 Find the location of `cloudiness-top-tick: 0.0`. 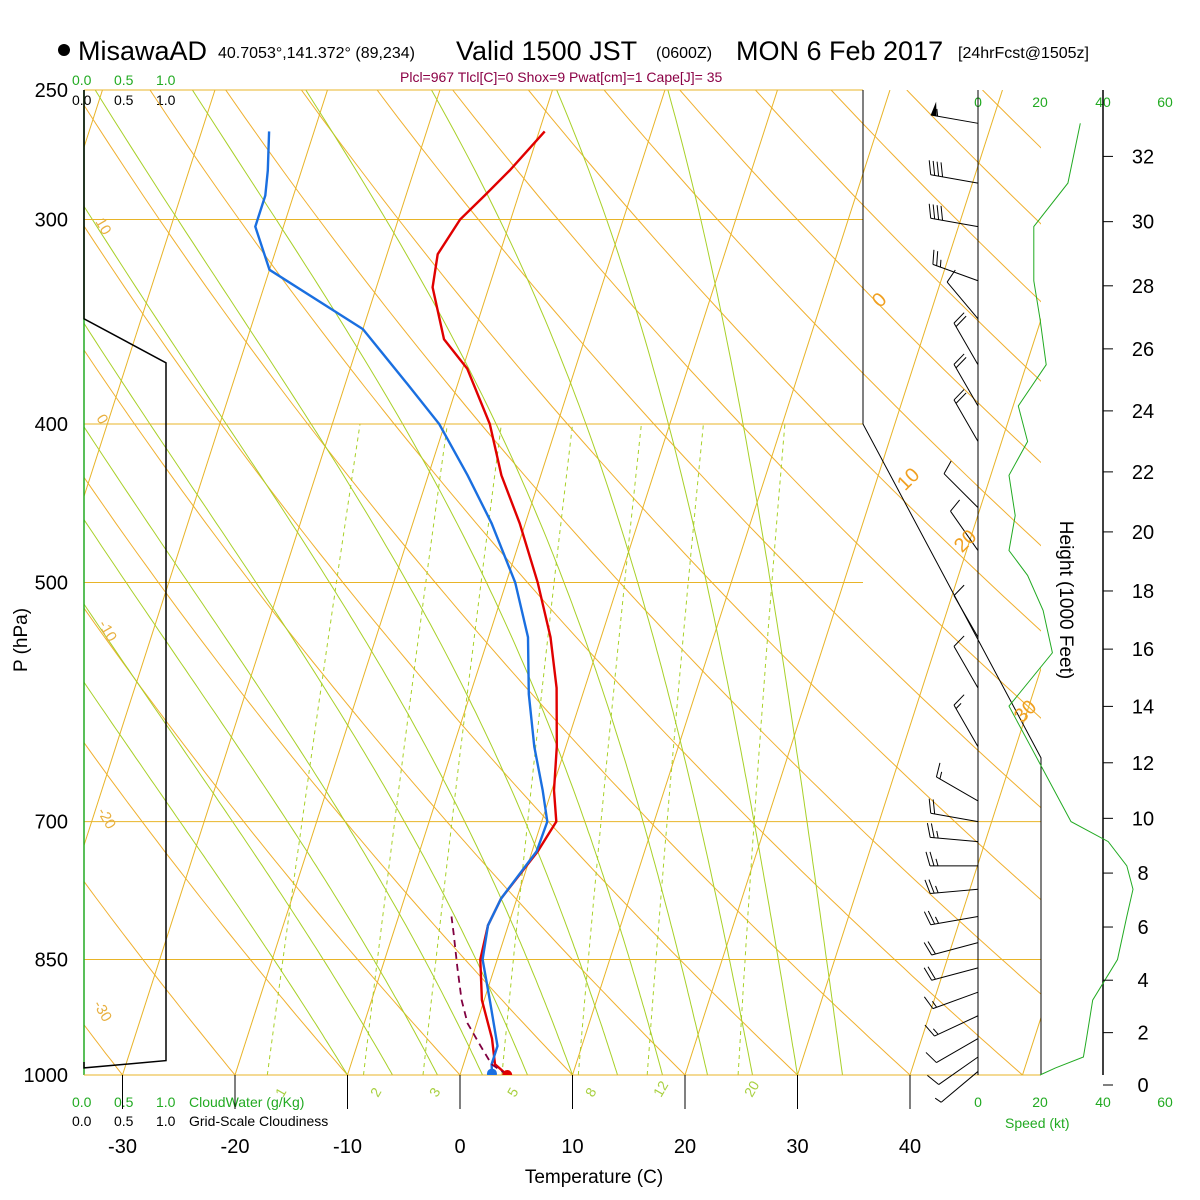

cloudiness-top-tick: 0.0 is located at coordinates (82, 100).